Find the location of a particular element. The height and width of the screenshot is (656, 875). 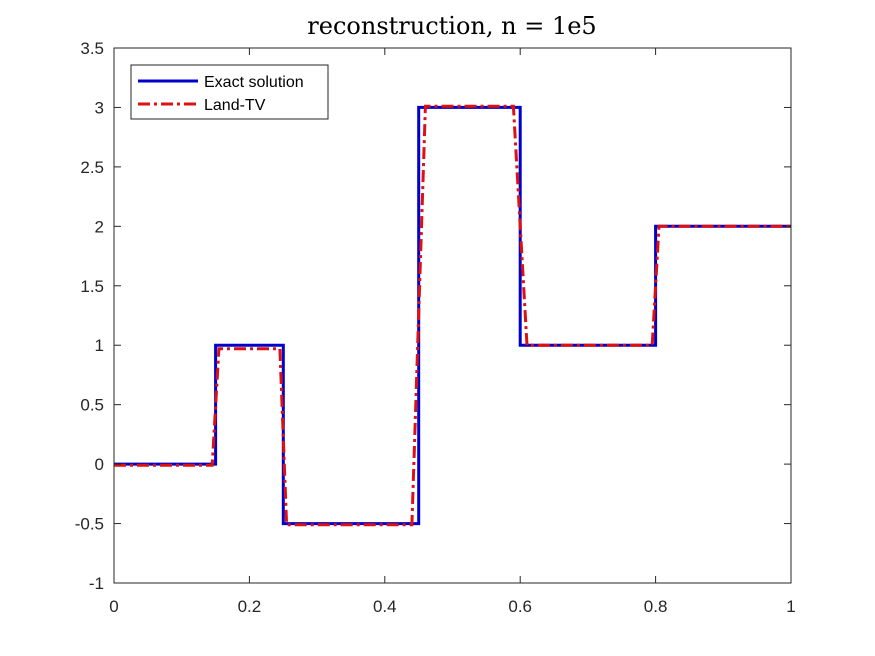

y-tick-label: 2.5 is located at coordinates (92, 167).